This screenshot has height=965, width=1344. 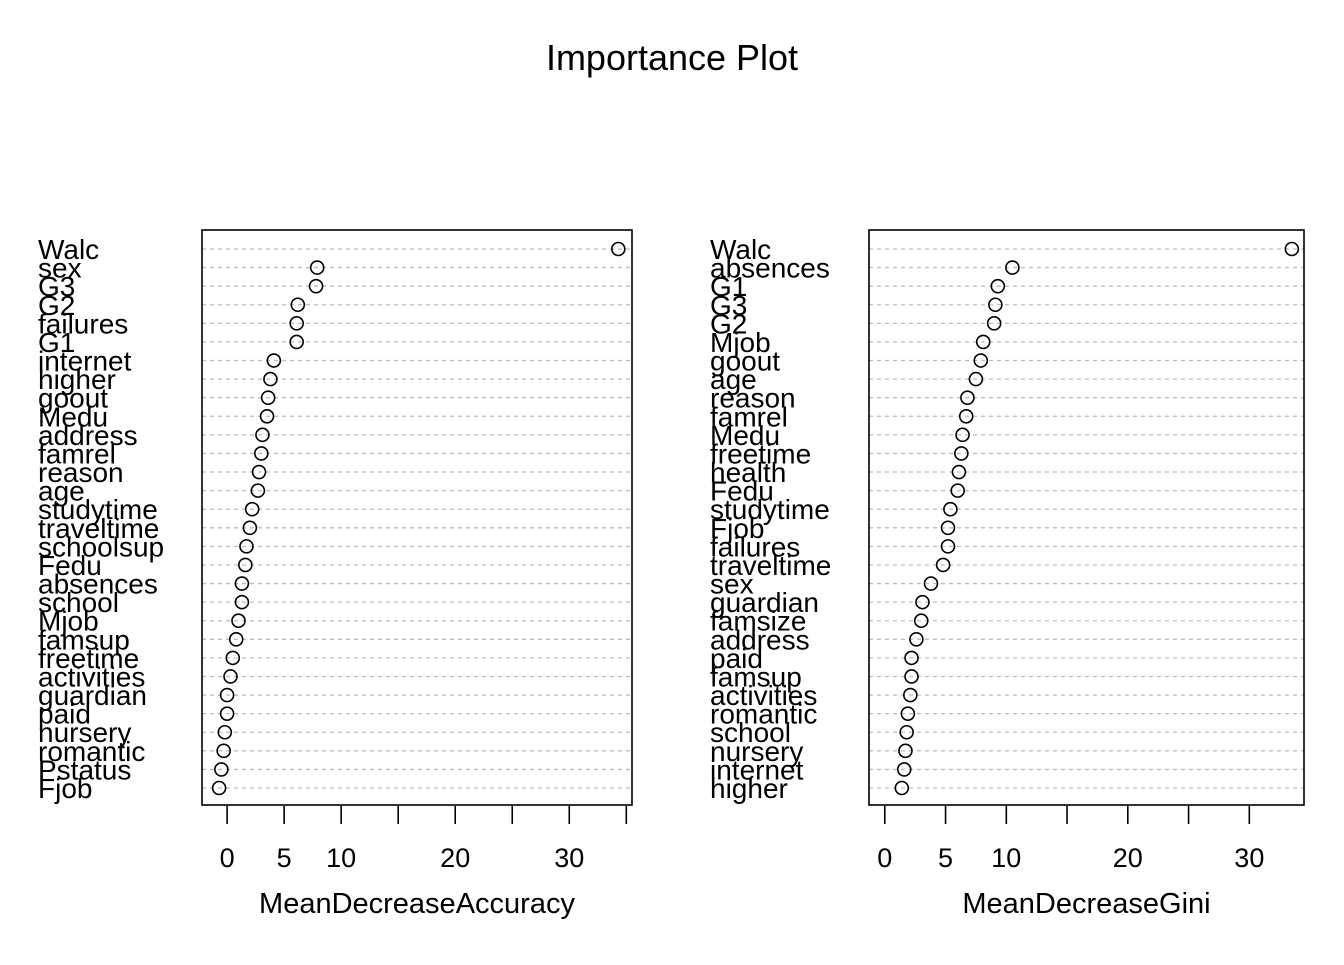 What do you see at coordinates (65, 788) in the screenshot?
I see `variable-label: Fjob` at bounding box center [65, 788].